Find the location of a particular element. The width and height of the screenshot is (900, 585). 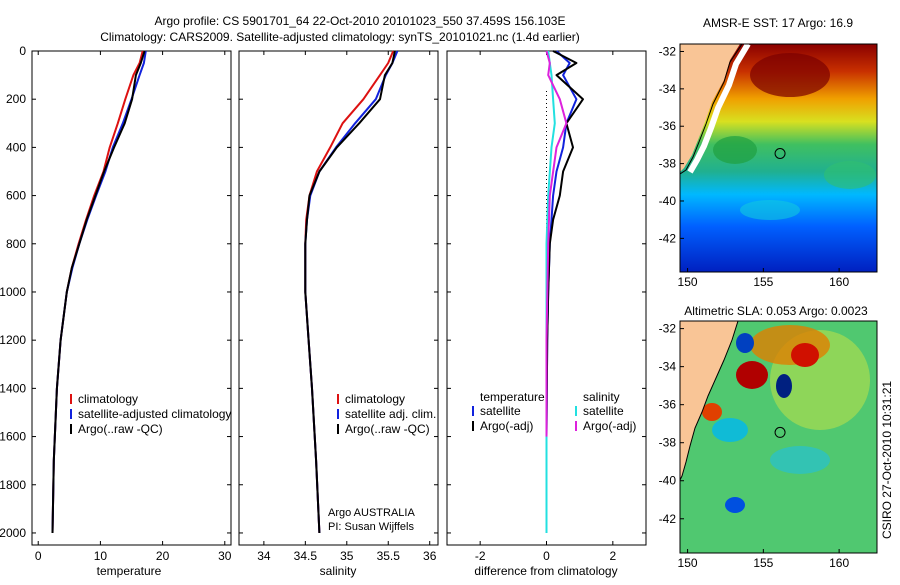

depth-tick-label: 400 is located at coordinates (16, 147).